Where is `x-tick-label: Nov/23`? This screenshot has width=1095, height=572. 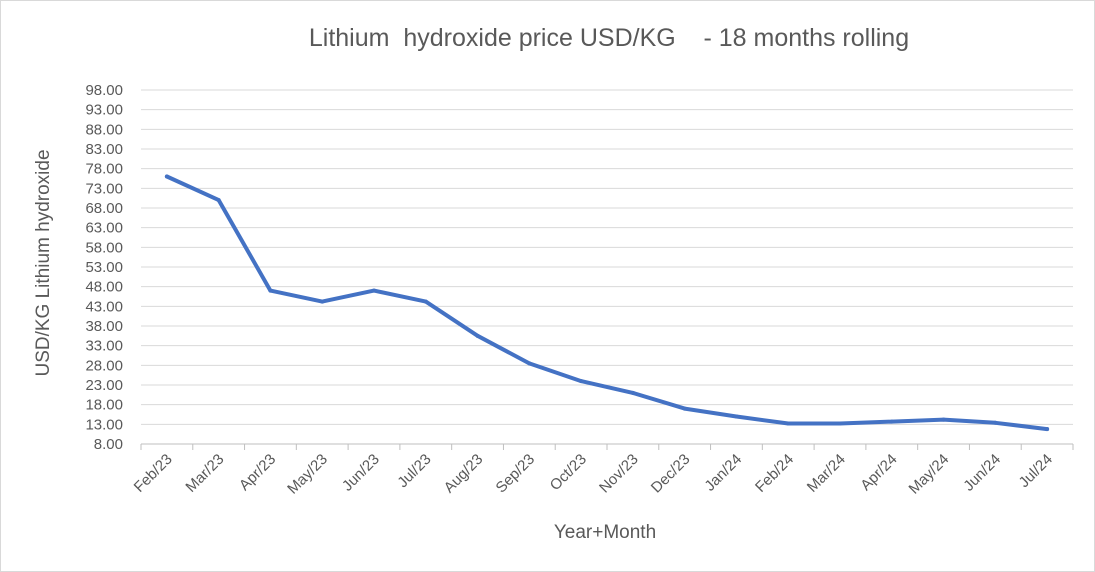
x-tick-label: Nov/23 is located at coordinates (619, 474).